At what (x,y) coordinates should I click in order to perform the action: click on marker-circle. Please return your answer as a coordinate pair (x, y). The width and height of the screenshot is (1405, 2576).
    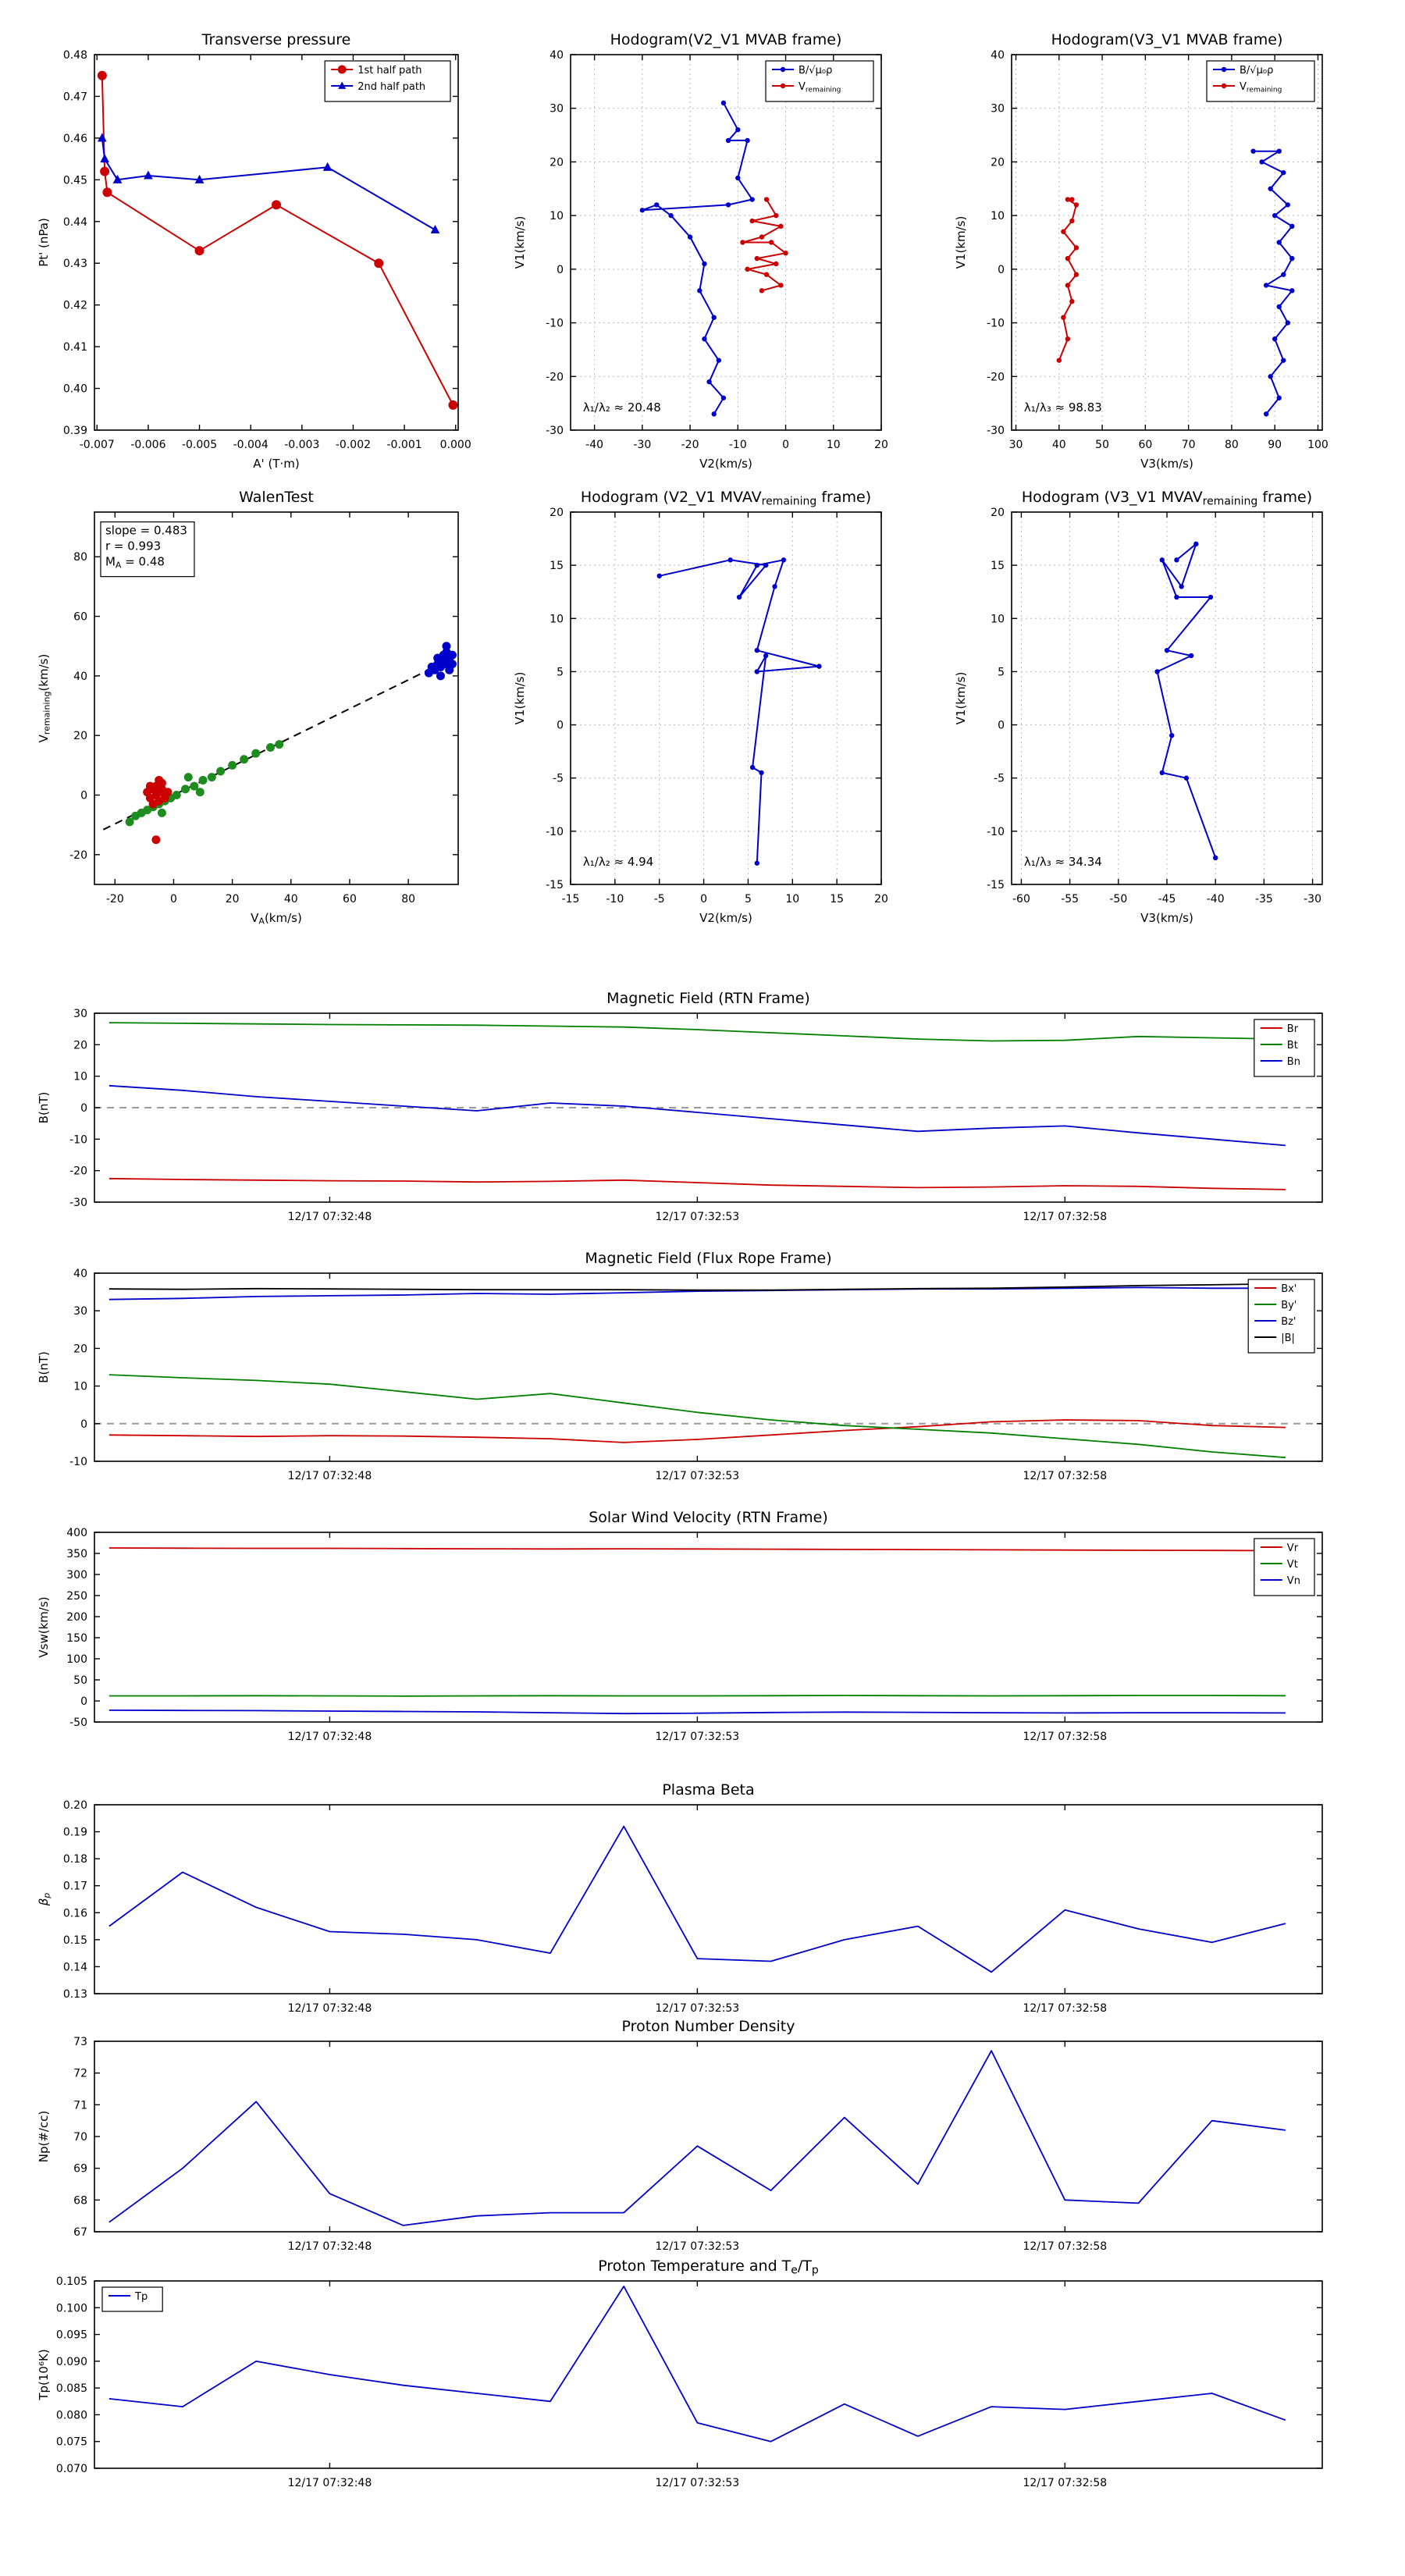
    Looking at the image, I should click on (102, 75).